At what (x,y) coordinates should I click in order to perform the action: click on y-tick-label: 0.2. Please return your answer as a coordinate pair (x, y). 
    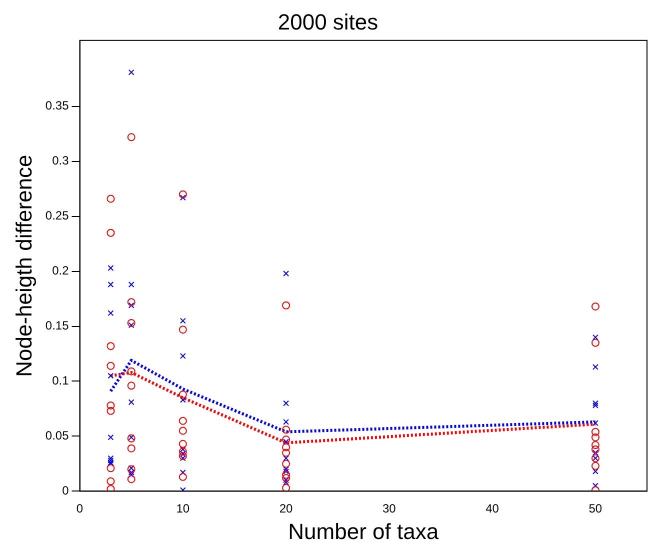
    Looking at the image, I should click on (61, 271).